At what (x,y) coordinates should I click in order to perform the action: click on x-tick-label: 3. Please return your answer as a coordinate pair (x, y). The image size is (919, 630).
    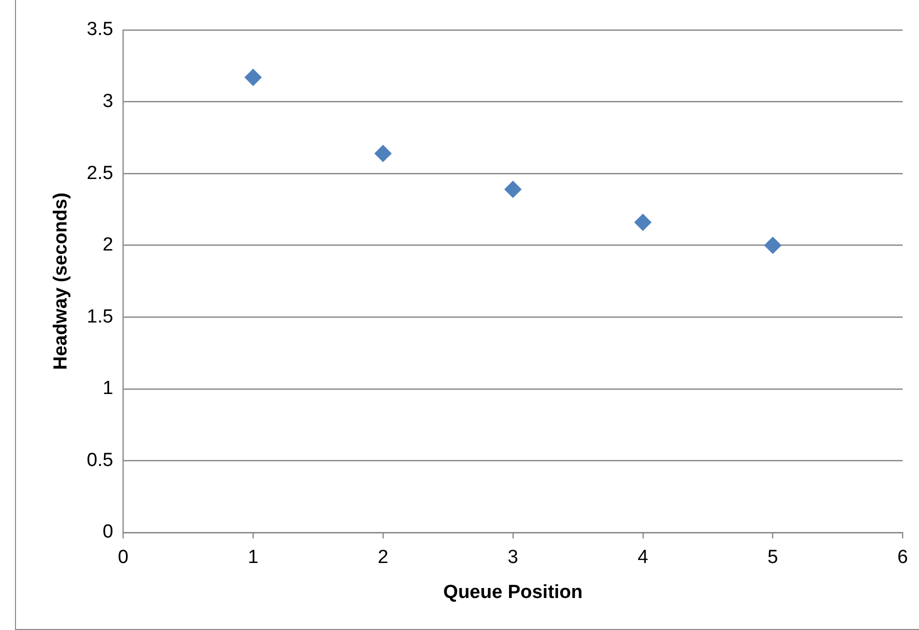
    Looking at the image, I should click on (513, 557).